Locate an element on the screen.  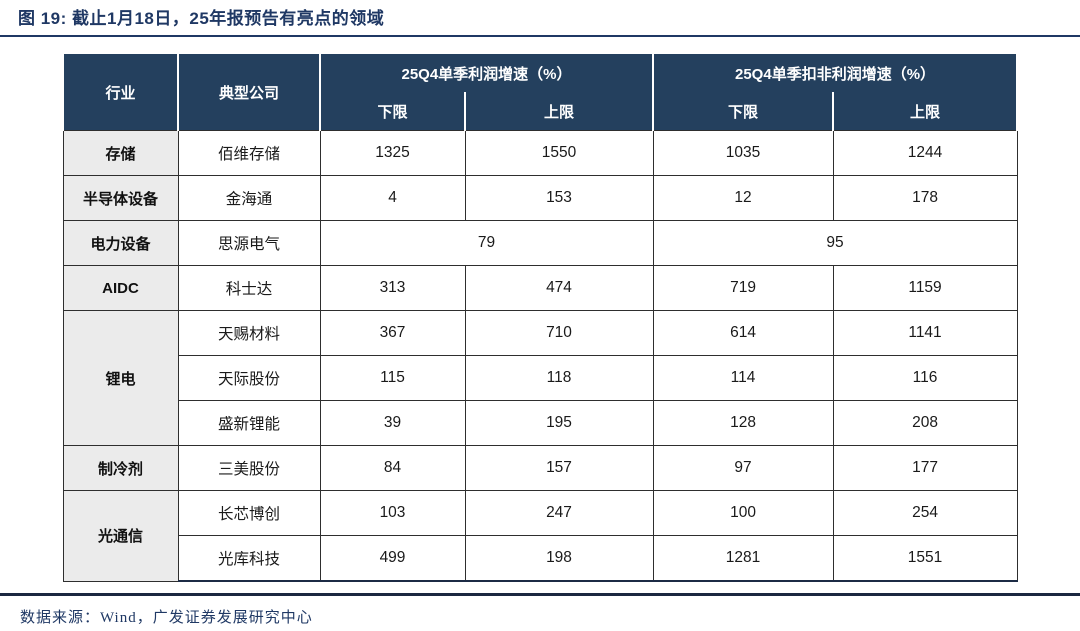
value-cell: 153 is located at coordinates (559, 198).